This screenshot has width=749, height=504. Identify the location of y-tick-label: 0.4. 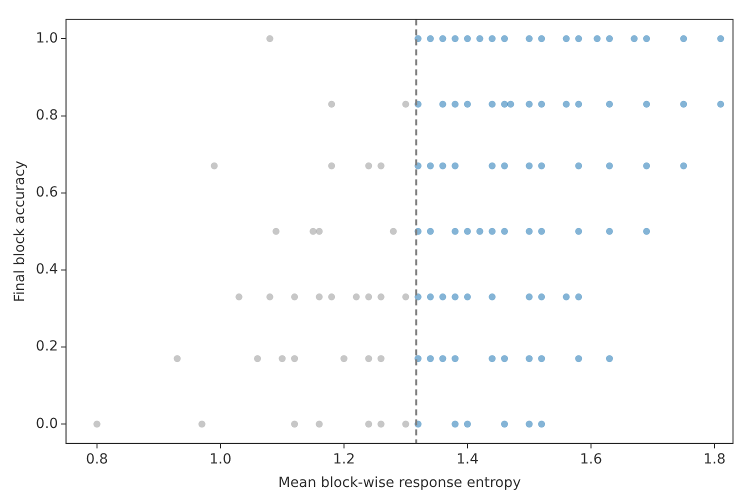
(47, 270).